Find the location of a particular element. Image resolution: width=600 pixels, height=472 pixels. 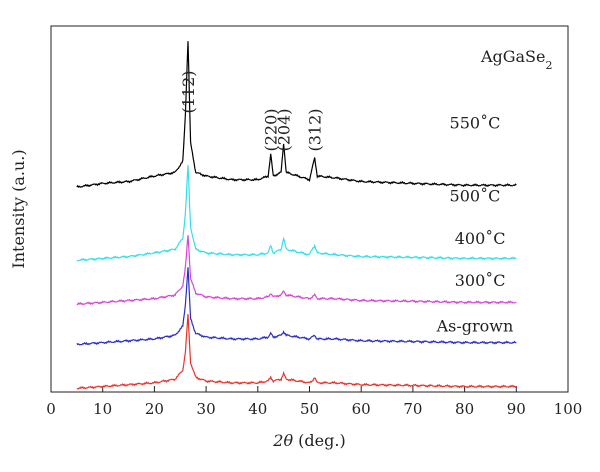

x-tick-label: 70 is located at coordinates (412, 409).